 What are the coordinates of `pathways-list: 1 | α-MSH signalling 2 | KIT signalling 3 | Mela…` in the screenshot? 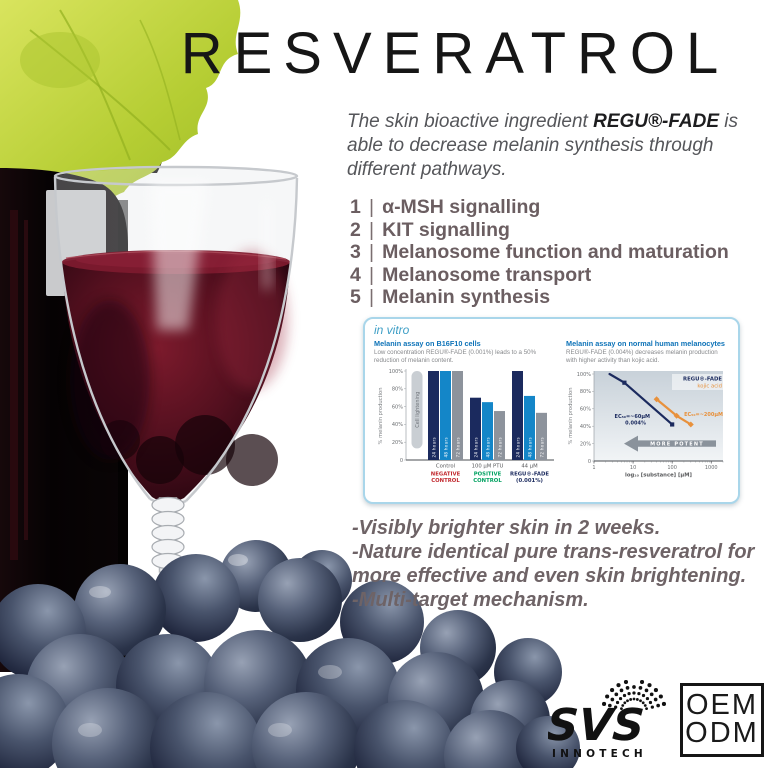 It's located at (539, 252).